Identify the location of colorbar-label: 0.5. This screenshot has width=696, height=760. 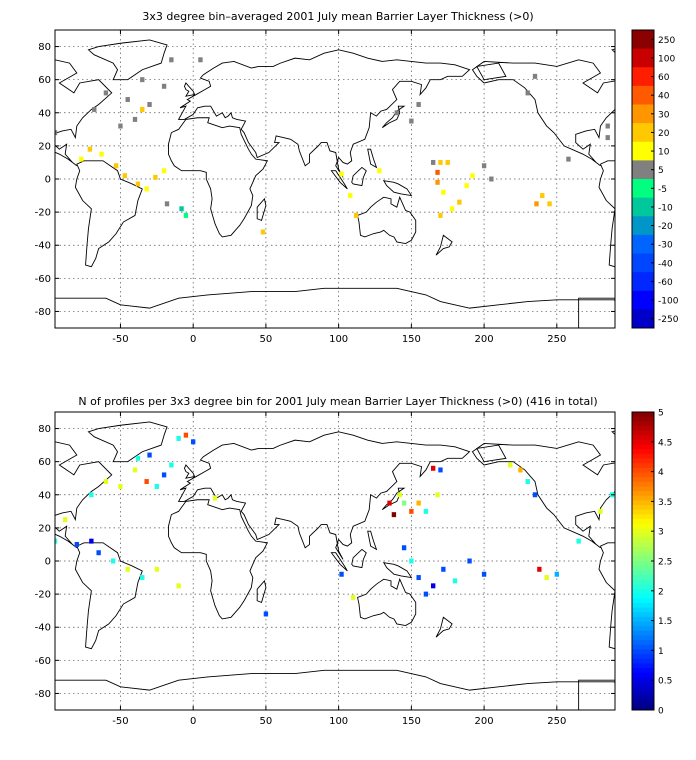
(665, 682).